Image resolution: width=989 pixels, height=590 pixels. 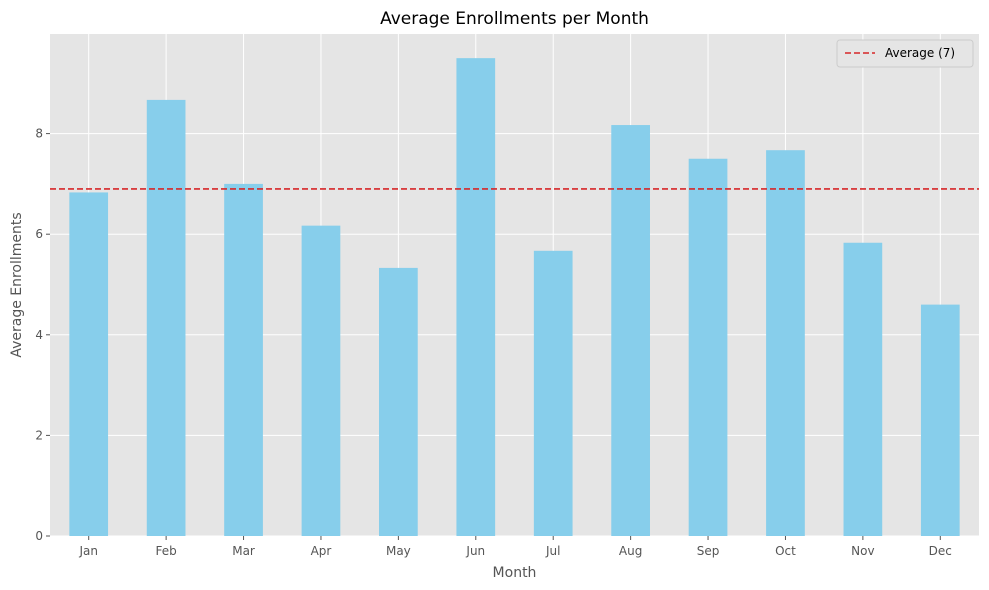 What do you see at coordinates (708, 347) in the screenshot?
I see `bar-sep` at bounding box center [708, 347].